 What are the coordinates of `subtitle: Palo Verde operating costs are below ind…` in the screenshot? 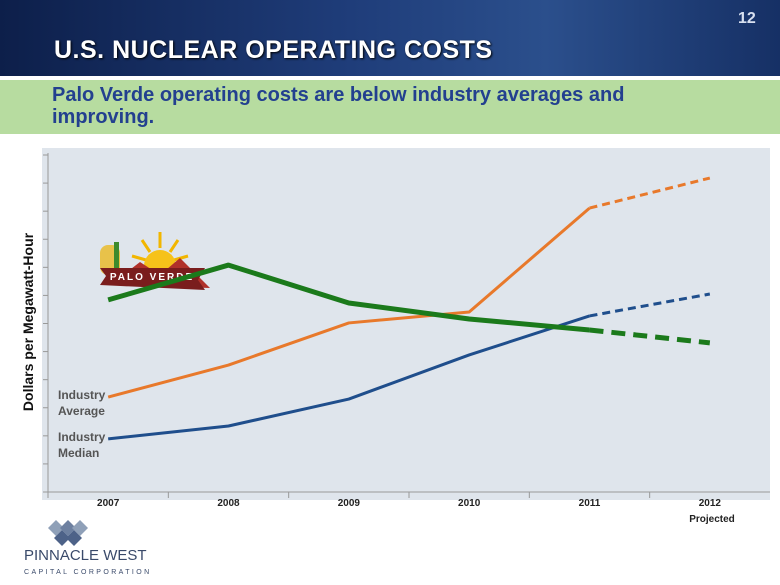 It's located at (338, 106).